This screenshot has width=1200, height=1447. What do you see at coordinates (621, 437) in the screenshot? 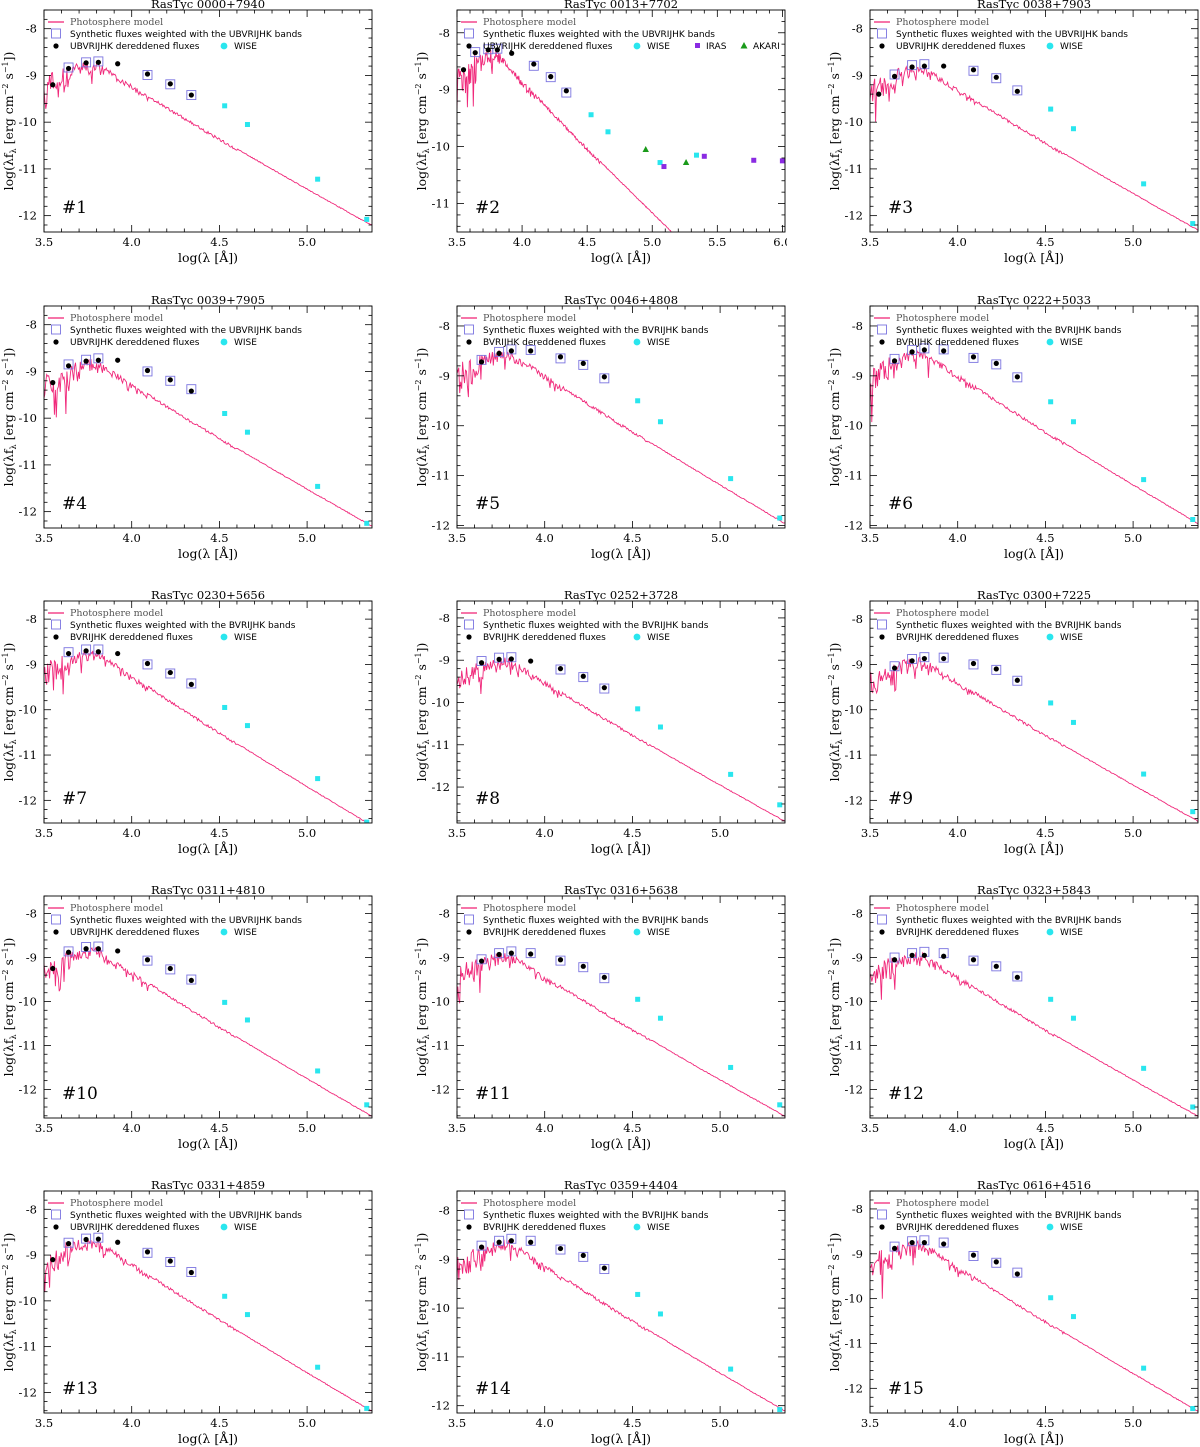
I see `photosphere-model-line` at bounding box center [621, 437].